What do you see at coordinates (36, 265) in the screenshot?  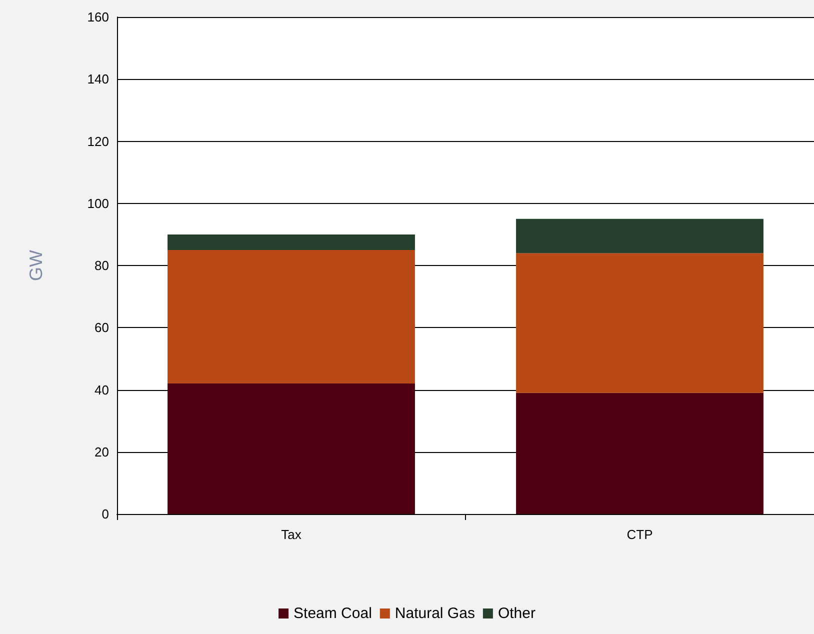 I see `y-axis-title: GW` at bounding box center [36, 265].